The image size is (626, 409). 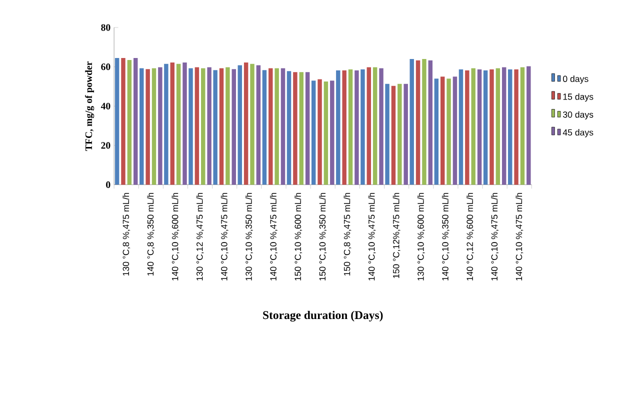 What do you see at coordinates (578, 115) in the screenshot?
I see `legend-label: 30 days` at bounding box center [578, 115].